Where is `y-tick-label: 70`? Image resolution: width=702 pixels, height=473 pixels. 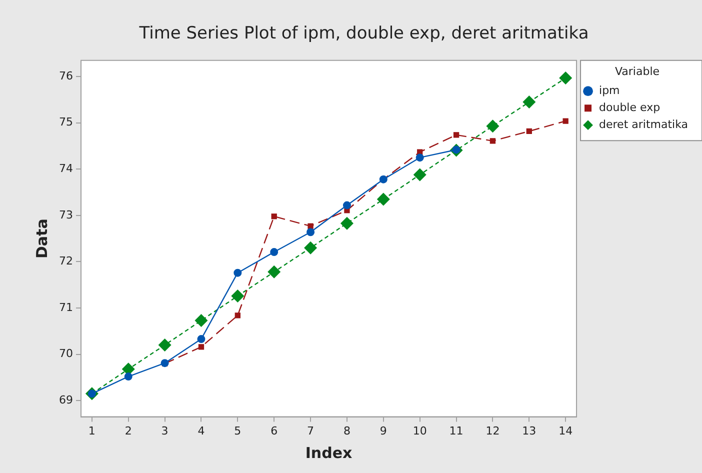
y-tick-label: 70 is located at coordinates (65, 353).